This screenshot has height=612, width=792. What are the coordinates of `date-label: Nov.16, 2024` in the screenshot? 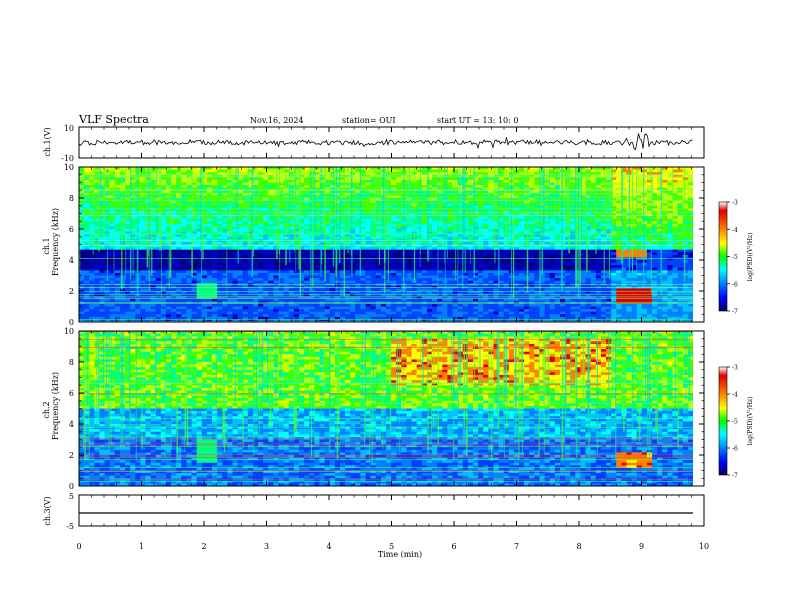 It's located at (277, 120).